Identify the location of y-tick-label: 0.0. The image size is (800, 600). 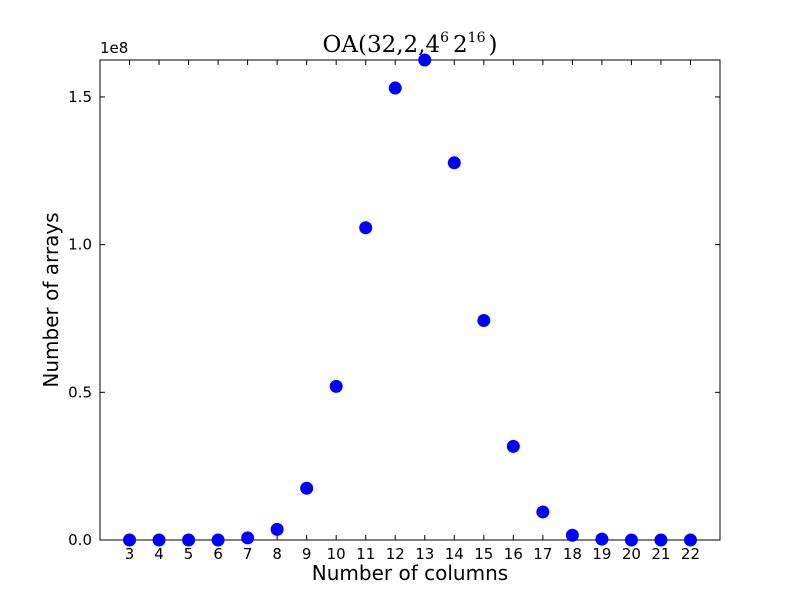
(80, 540).